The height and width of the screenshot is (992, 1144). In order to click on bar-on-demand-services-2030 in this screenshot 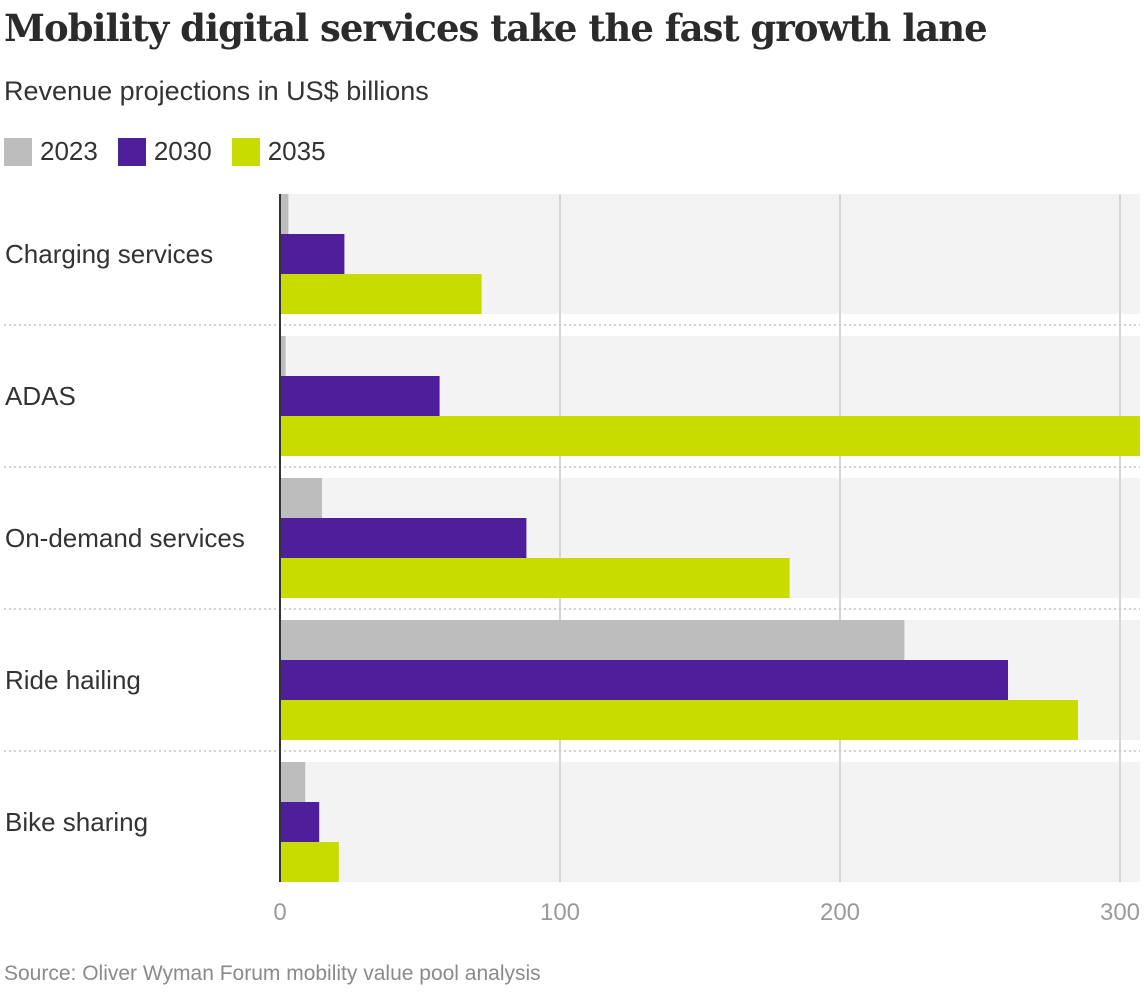, I will do `click(403, 538)`.